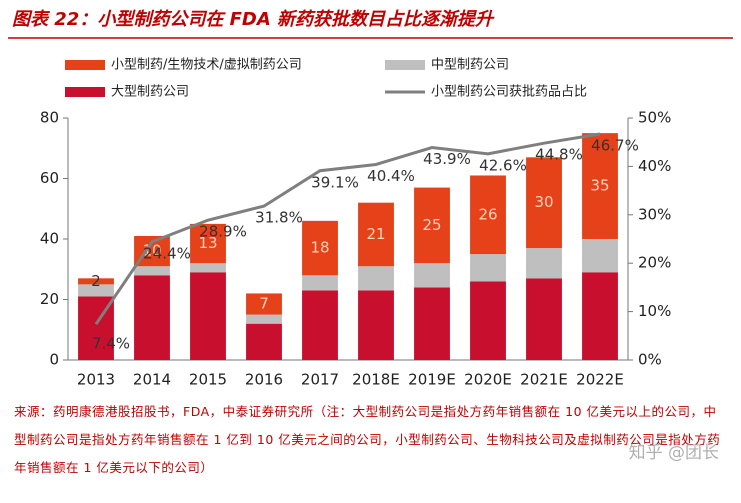 The height and width of the screenshot is (503, 741). I want to click on x-tick-label: 2021E, so click(544, 380).